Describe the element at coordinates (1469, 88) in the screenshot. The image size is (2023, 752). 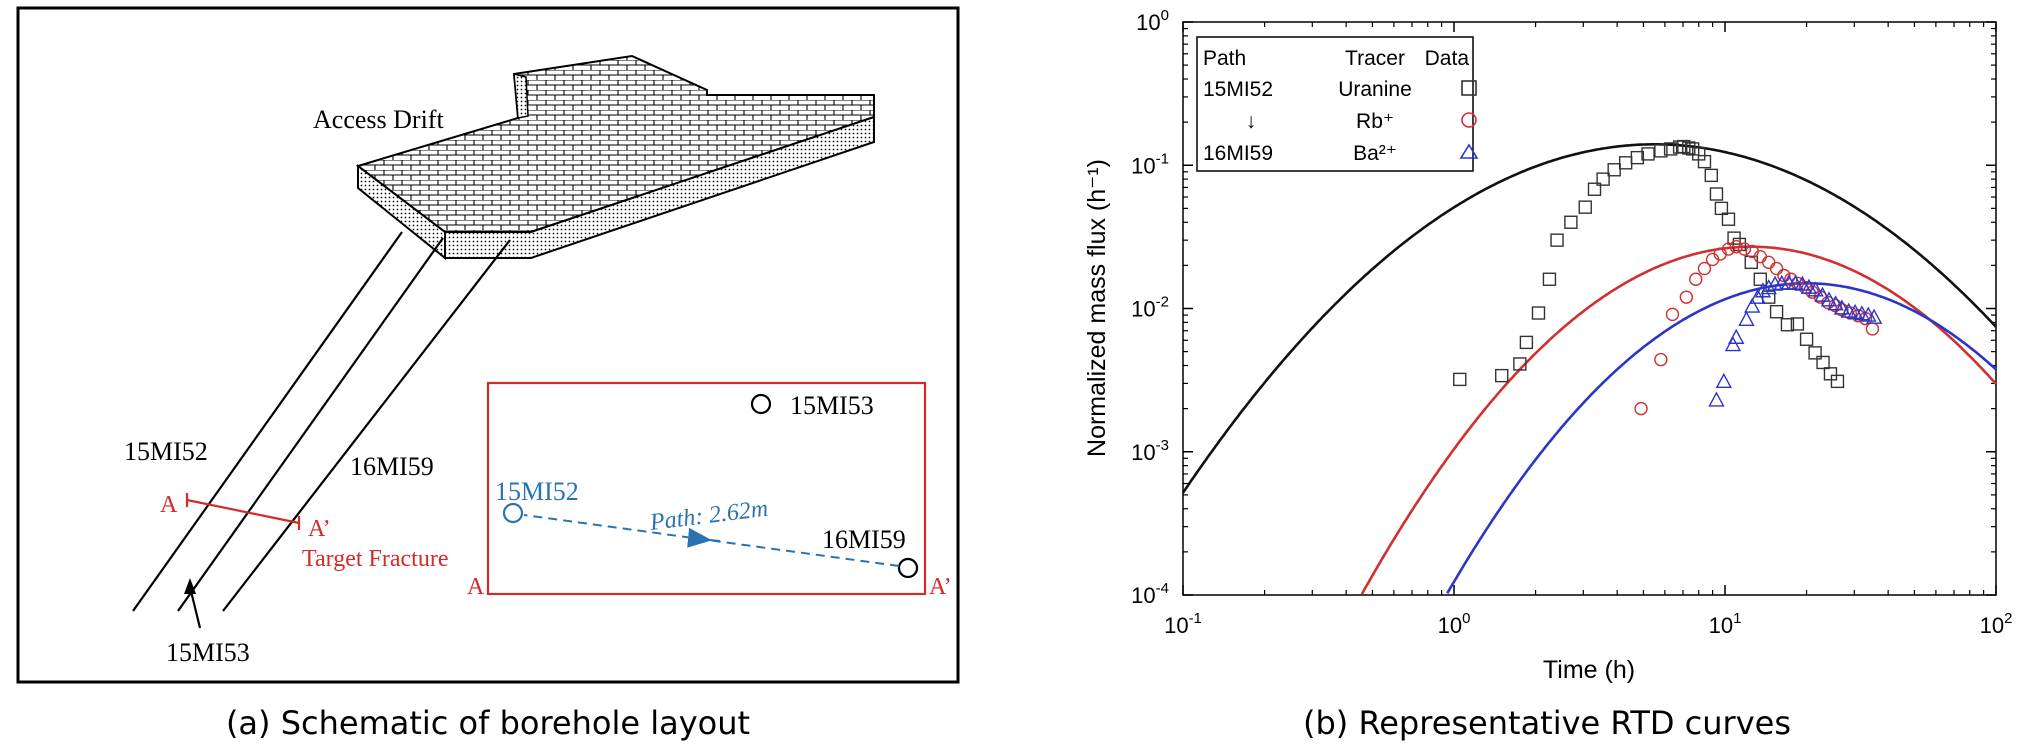
I see `legend-marker-square` at that location.